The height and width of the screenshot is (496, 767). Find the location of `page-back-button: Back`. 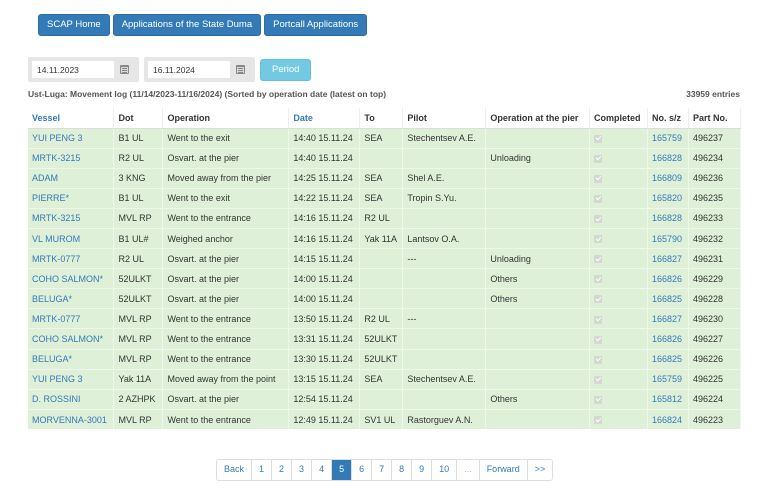

page-back-button: Back is located at coordinates (235, 470).